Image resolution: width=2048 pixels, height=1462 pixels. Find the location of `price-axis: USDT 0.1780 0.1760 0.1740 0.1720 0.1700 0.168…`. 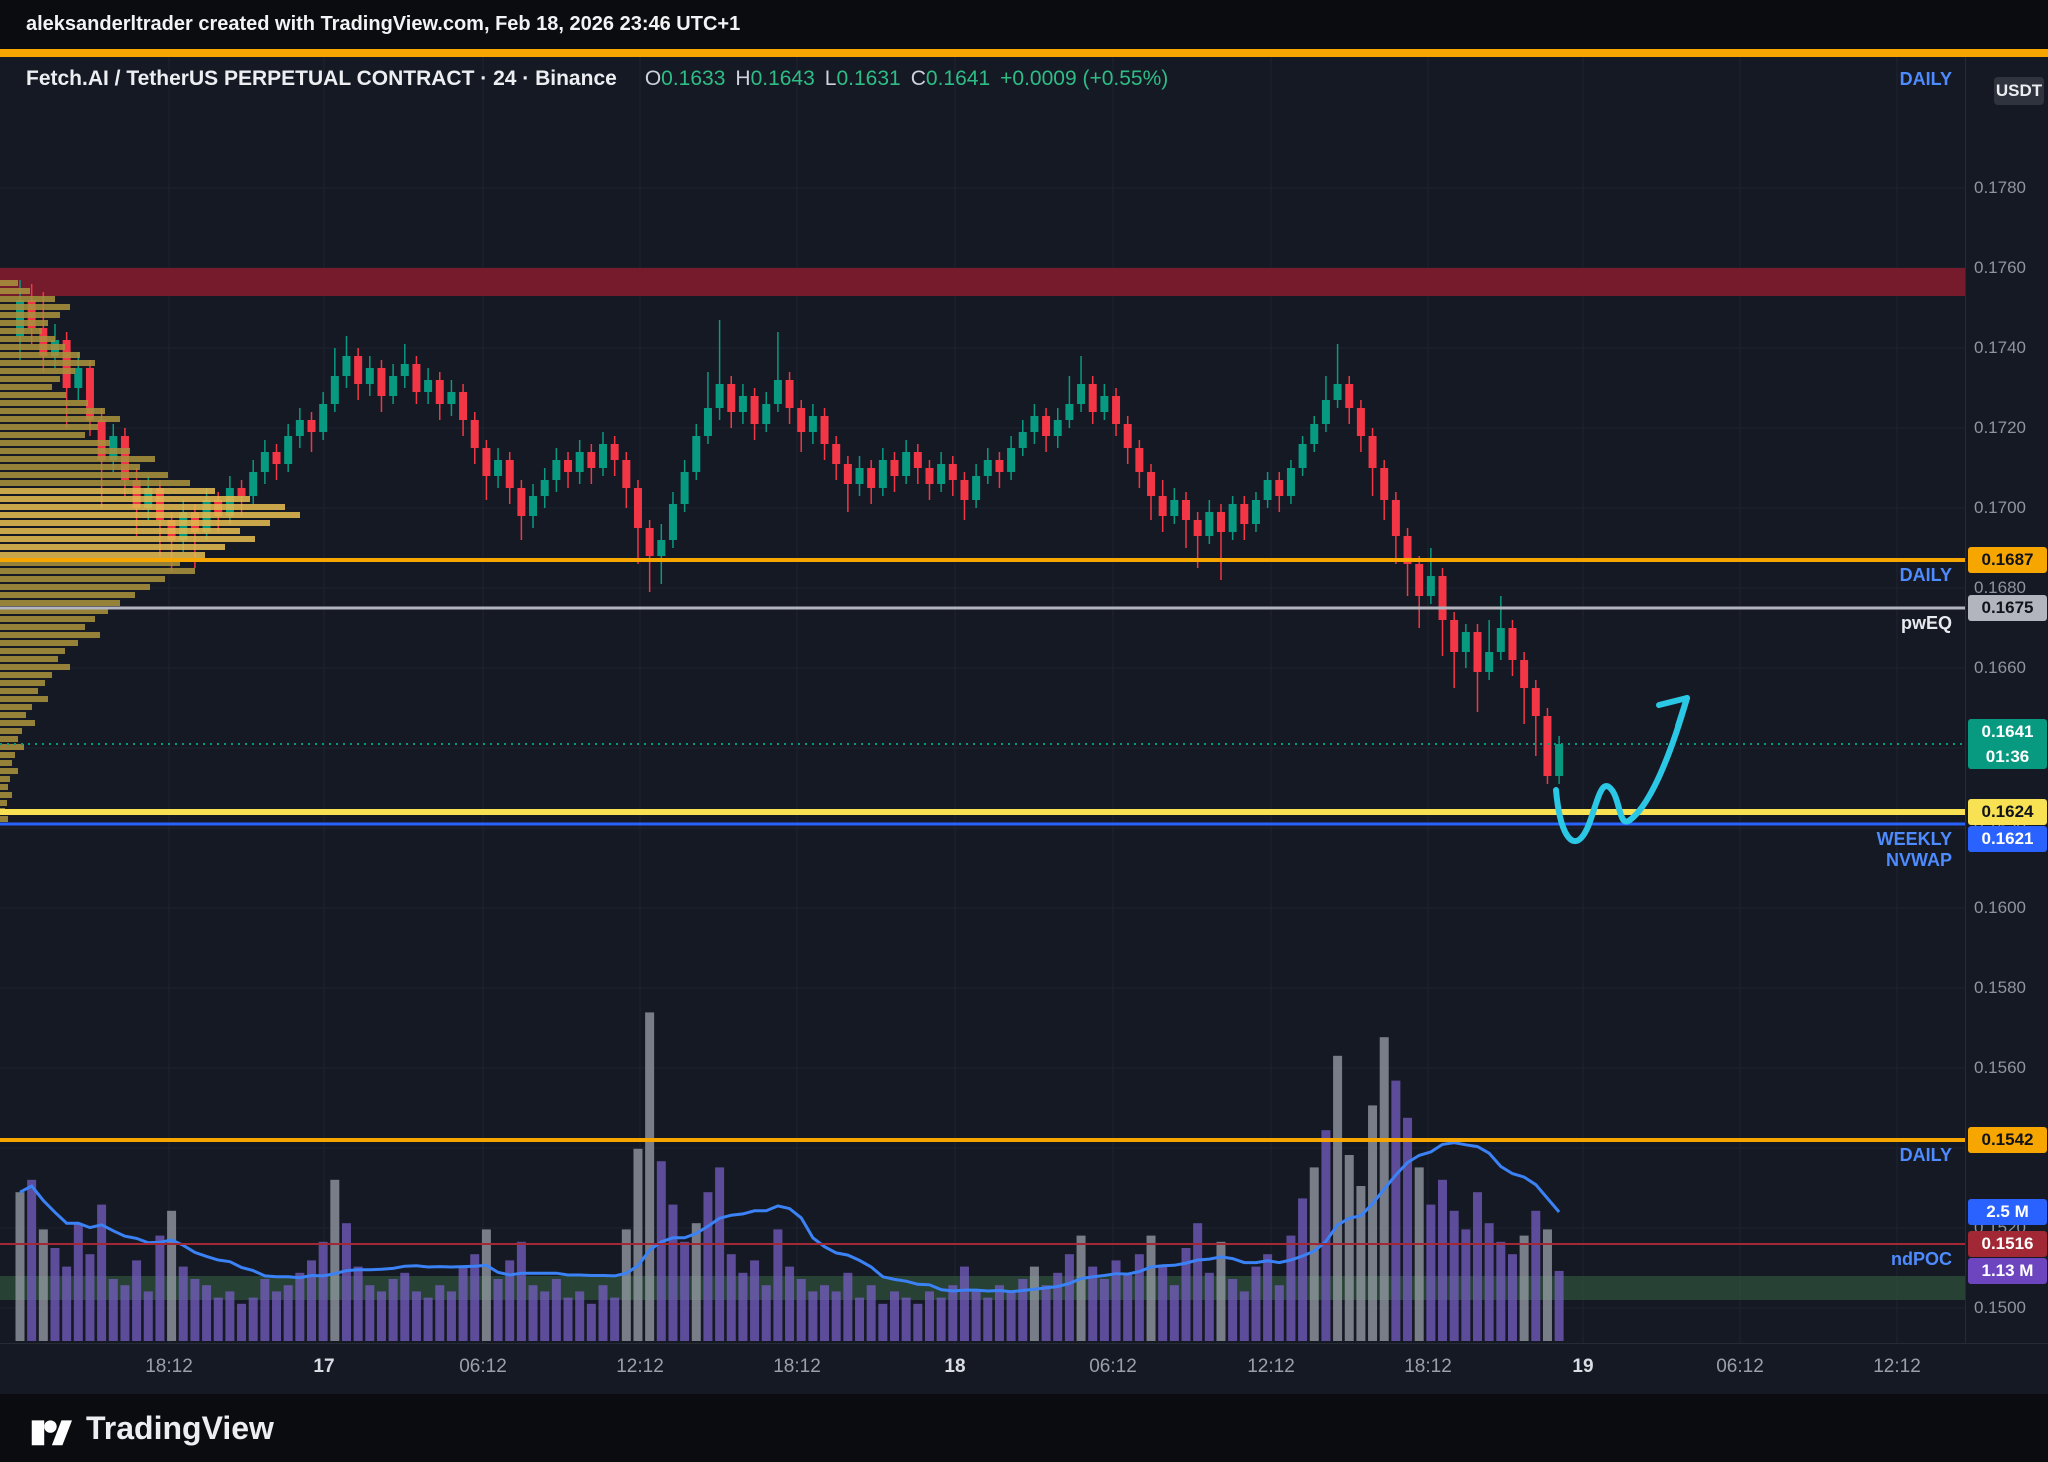

price-axis: USDT 0.1780 0.1760 0.1740 0.1720 0.1700 0.168… is located at coordinates (2006, 700).